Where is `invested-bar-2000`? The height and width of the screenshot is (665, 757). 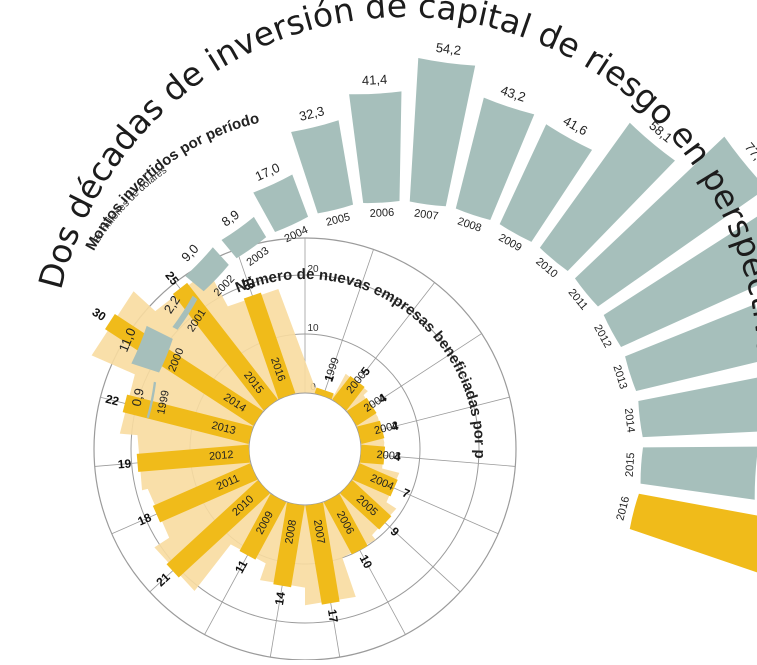 invested-bar-2000 is located at coordinates (152, 349).